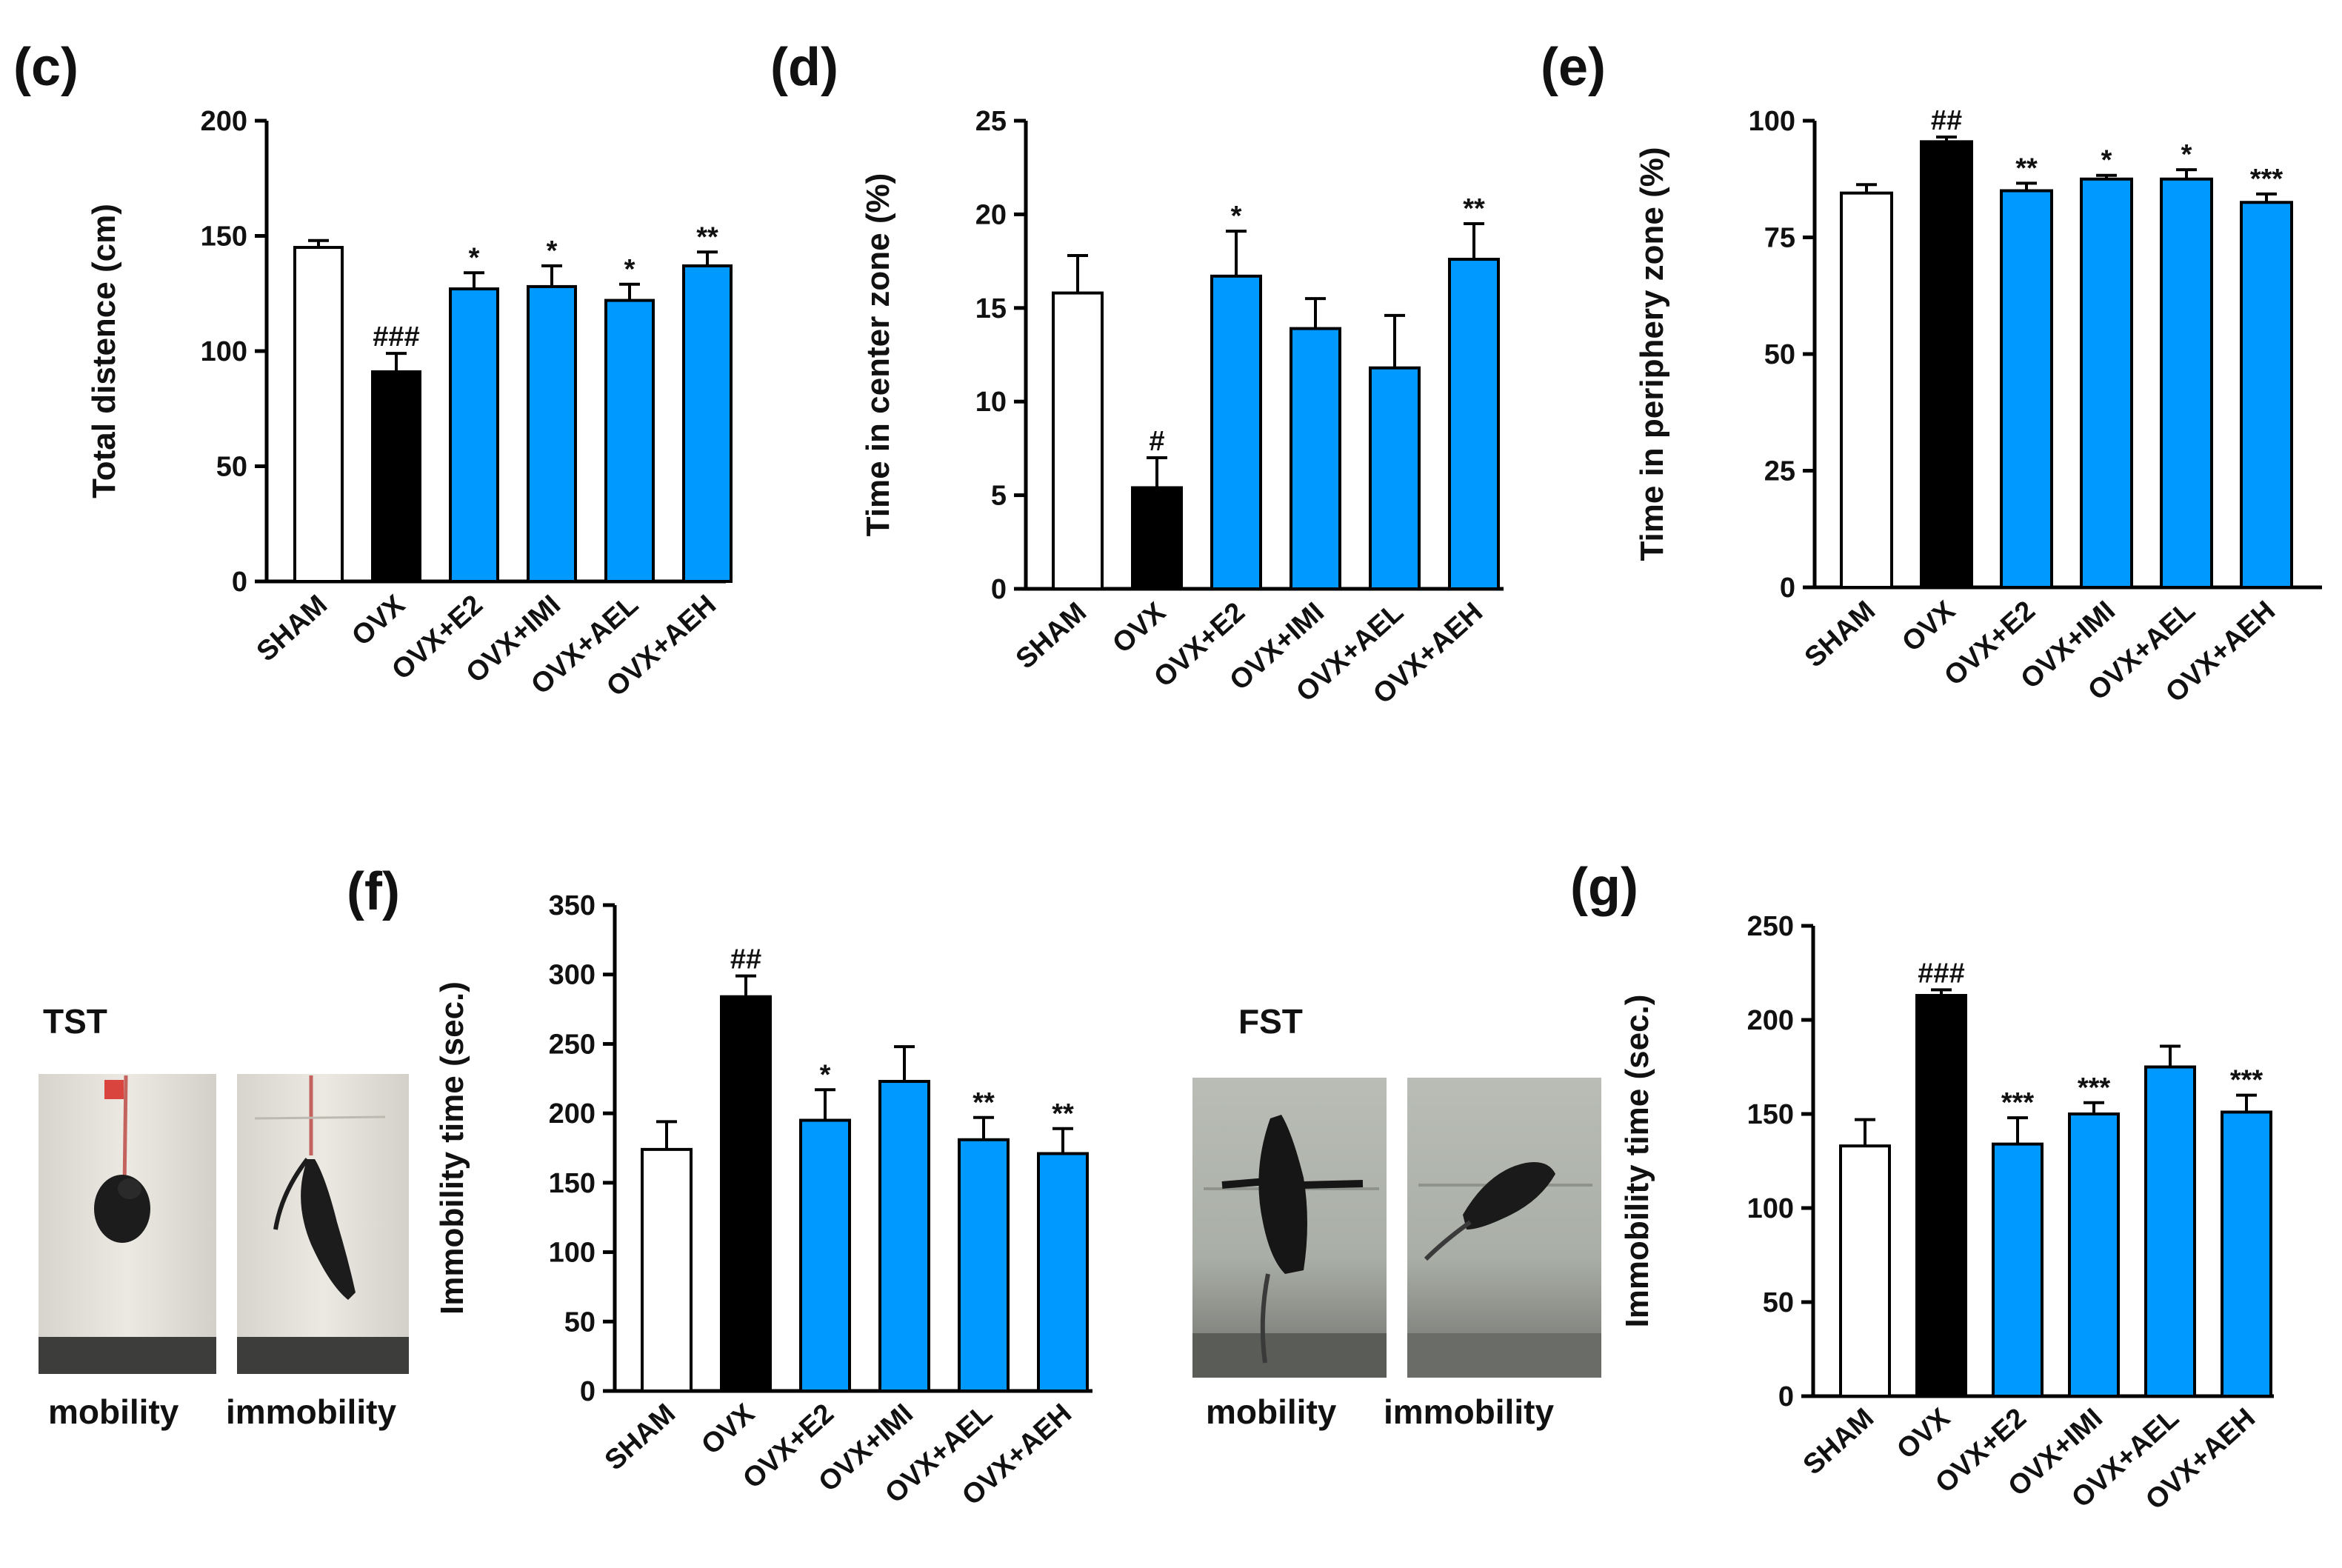 This screenshot has width=2342, height=1568. What do you see at coordinates (991, 215) in the screenshot?
I see `y-tick-label: 20` at bounding box center [991, 215].